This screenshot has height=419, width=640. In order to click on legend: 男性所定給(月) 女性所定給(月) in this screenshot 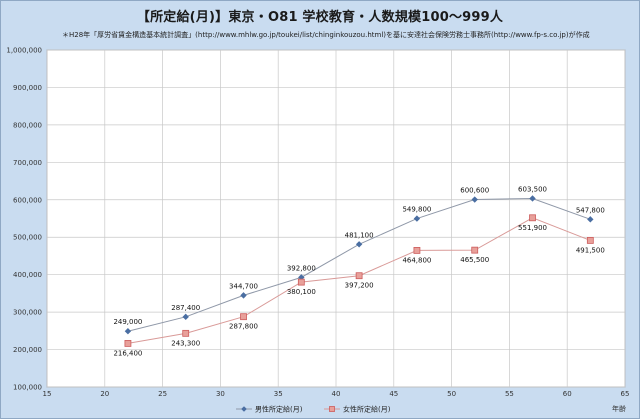, I will do `click(313, 409)`.